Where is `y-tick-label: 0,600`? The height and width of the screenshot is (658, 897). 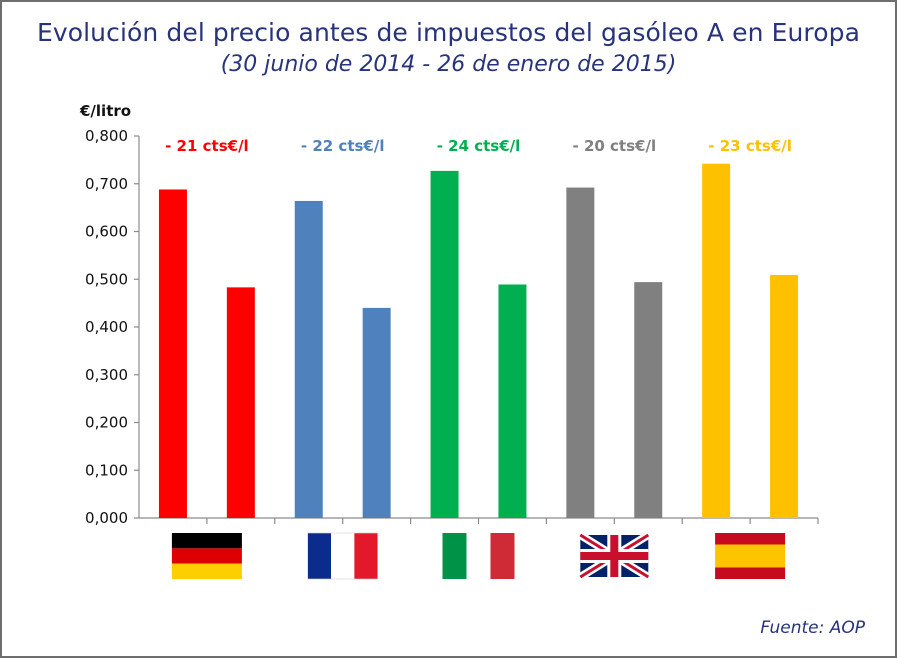 y-tick-label: 0,600 is located at coordinates (106, 232).